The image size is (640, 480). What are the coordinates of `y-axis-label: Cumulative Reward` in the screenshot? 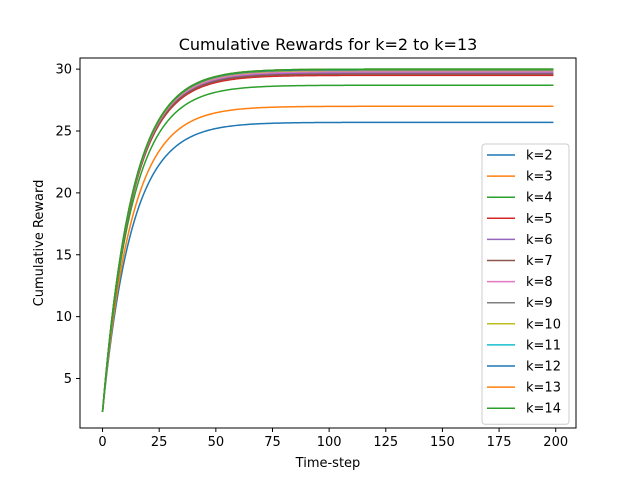 It's located at (39, 243).